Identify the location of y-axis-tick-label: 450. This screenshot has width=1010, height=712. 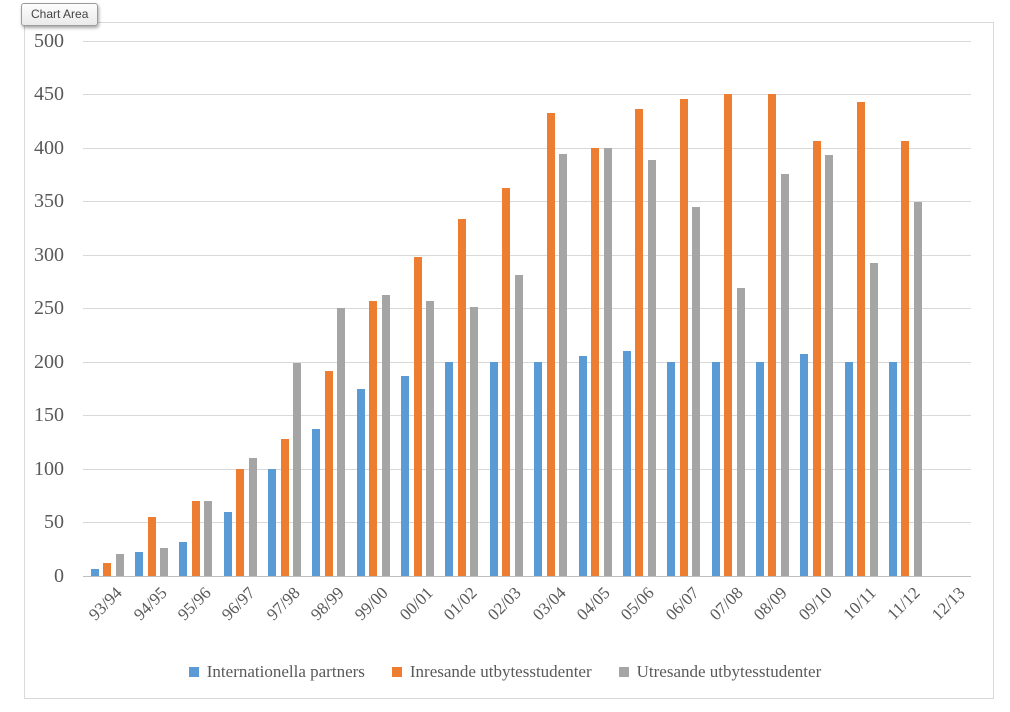
(49, 94).